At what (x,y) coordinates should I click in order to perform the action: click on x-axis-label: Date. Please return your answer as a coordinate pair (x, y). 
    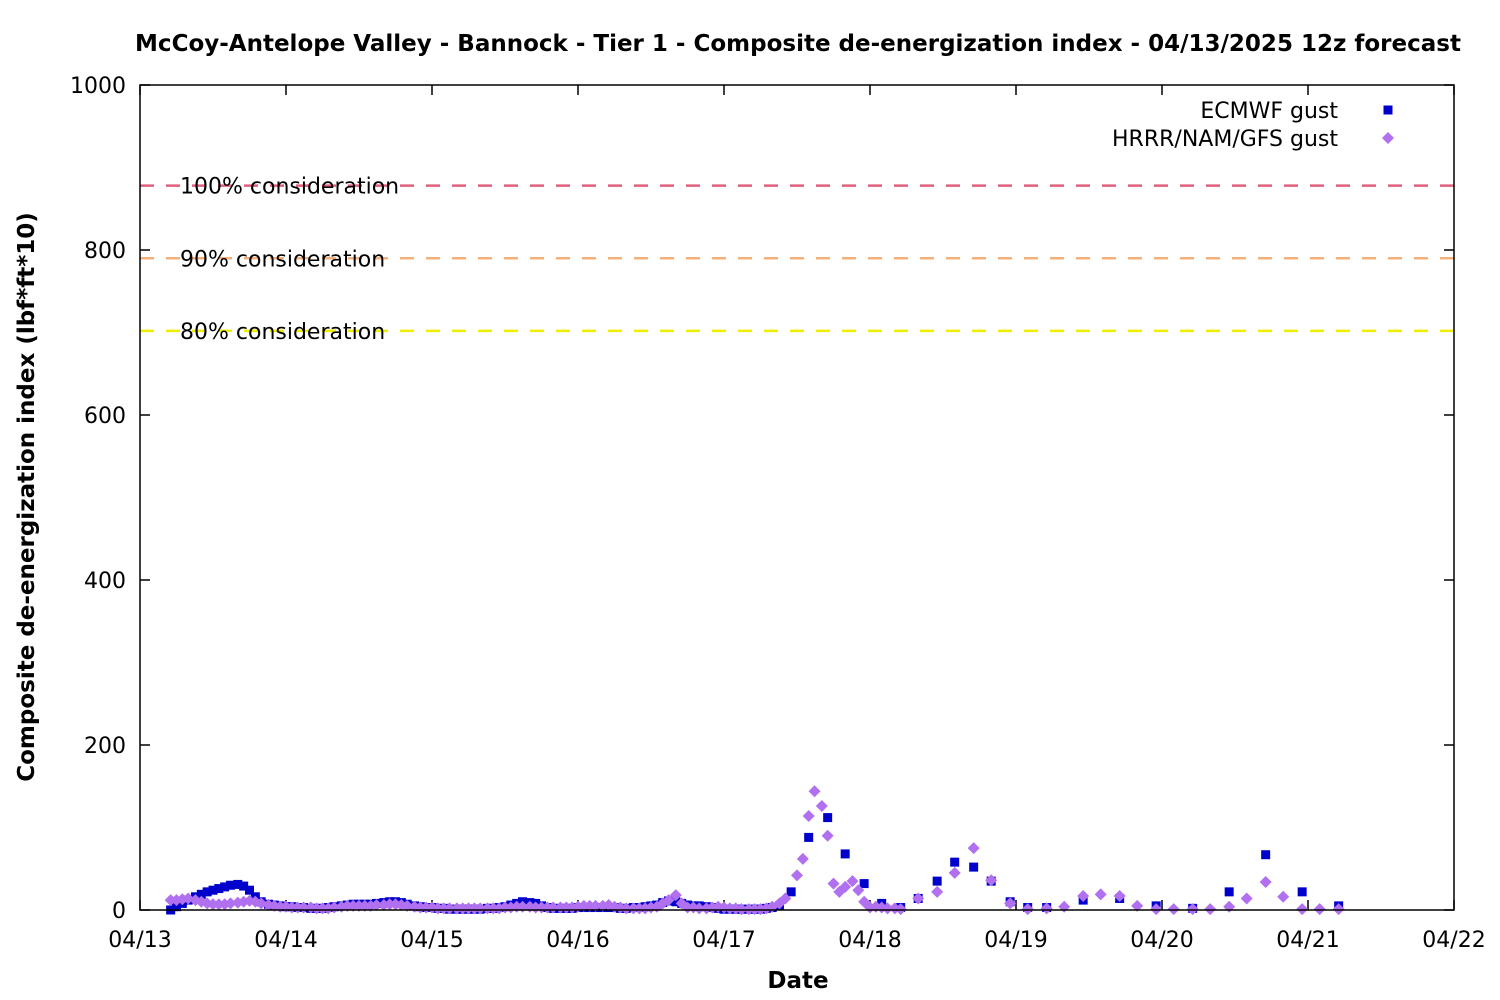
    Looking at the image, I should click on (797, 981).